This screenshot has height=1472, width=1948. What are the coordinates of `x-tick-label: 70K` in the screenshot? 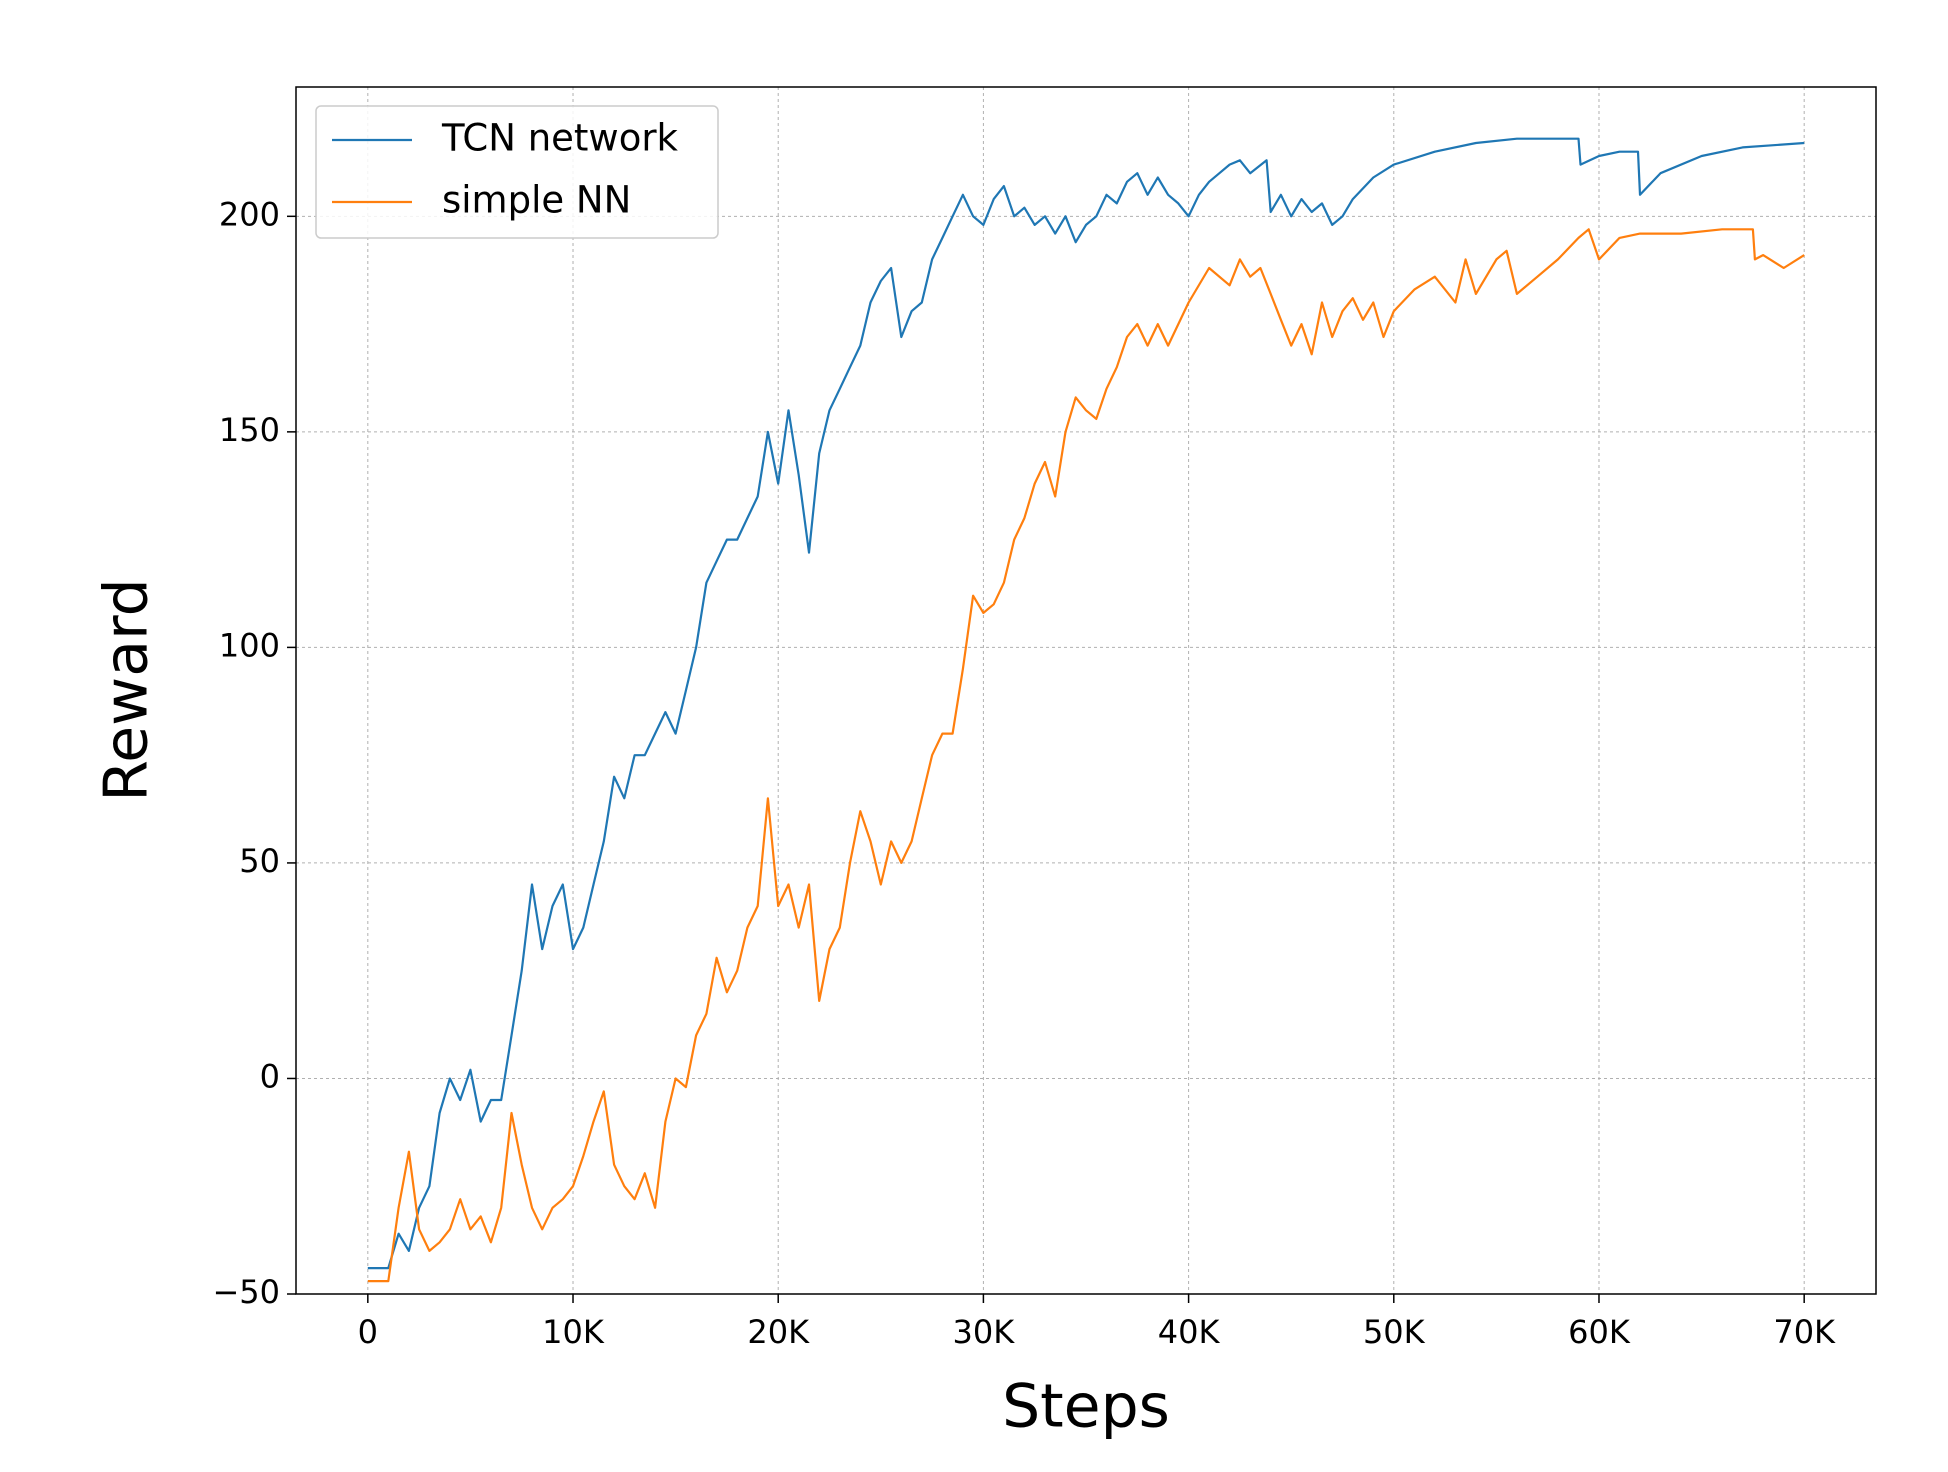 It's located at (1804, 1332).